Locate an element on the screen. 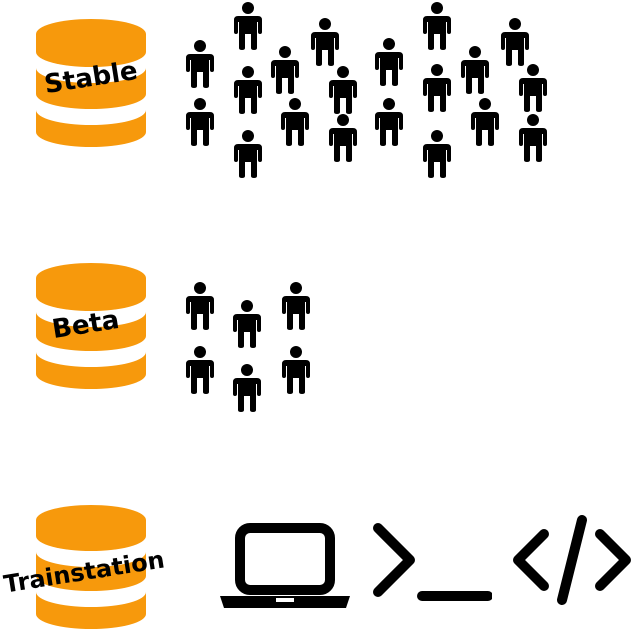 The image size is (637, 634). database-trainstation is located at coordinates (91, 566).